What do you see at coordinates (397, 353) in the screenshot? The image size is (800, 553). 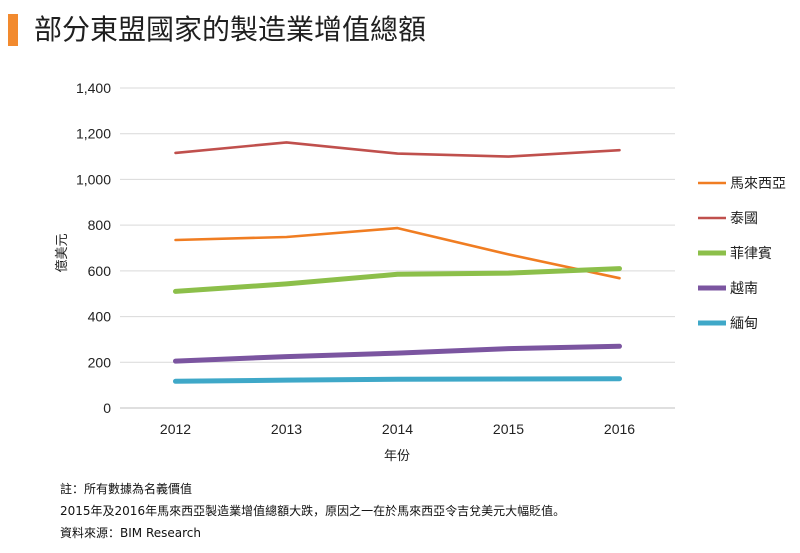 I see `series-4-line` at bounding box center [397, 353].